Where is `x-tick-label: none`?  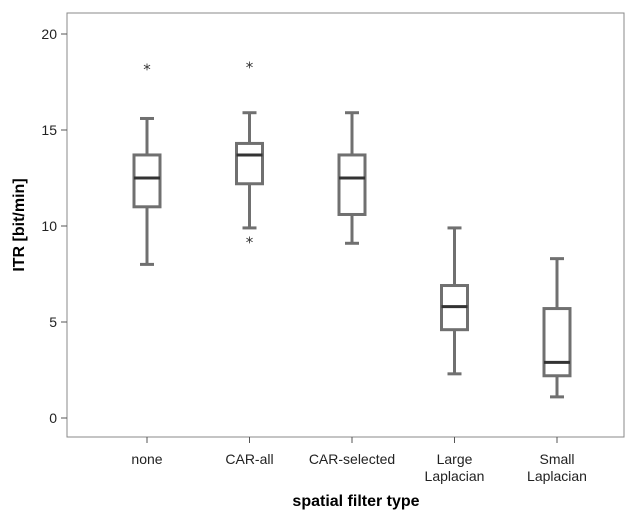
x-tick-label: none is located at coordinates (146, 459).